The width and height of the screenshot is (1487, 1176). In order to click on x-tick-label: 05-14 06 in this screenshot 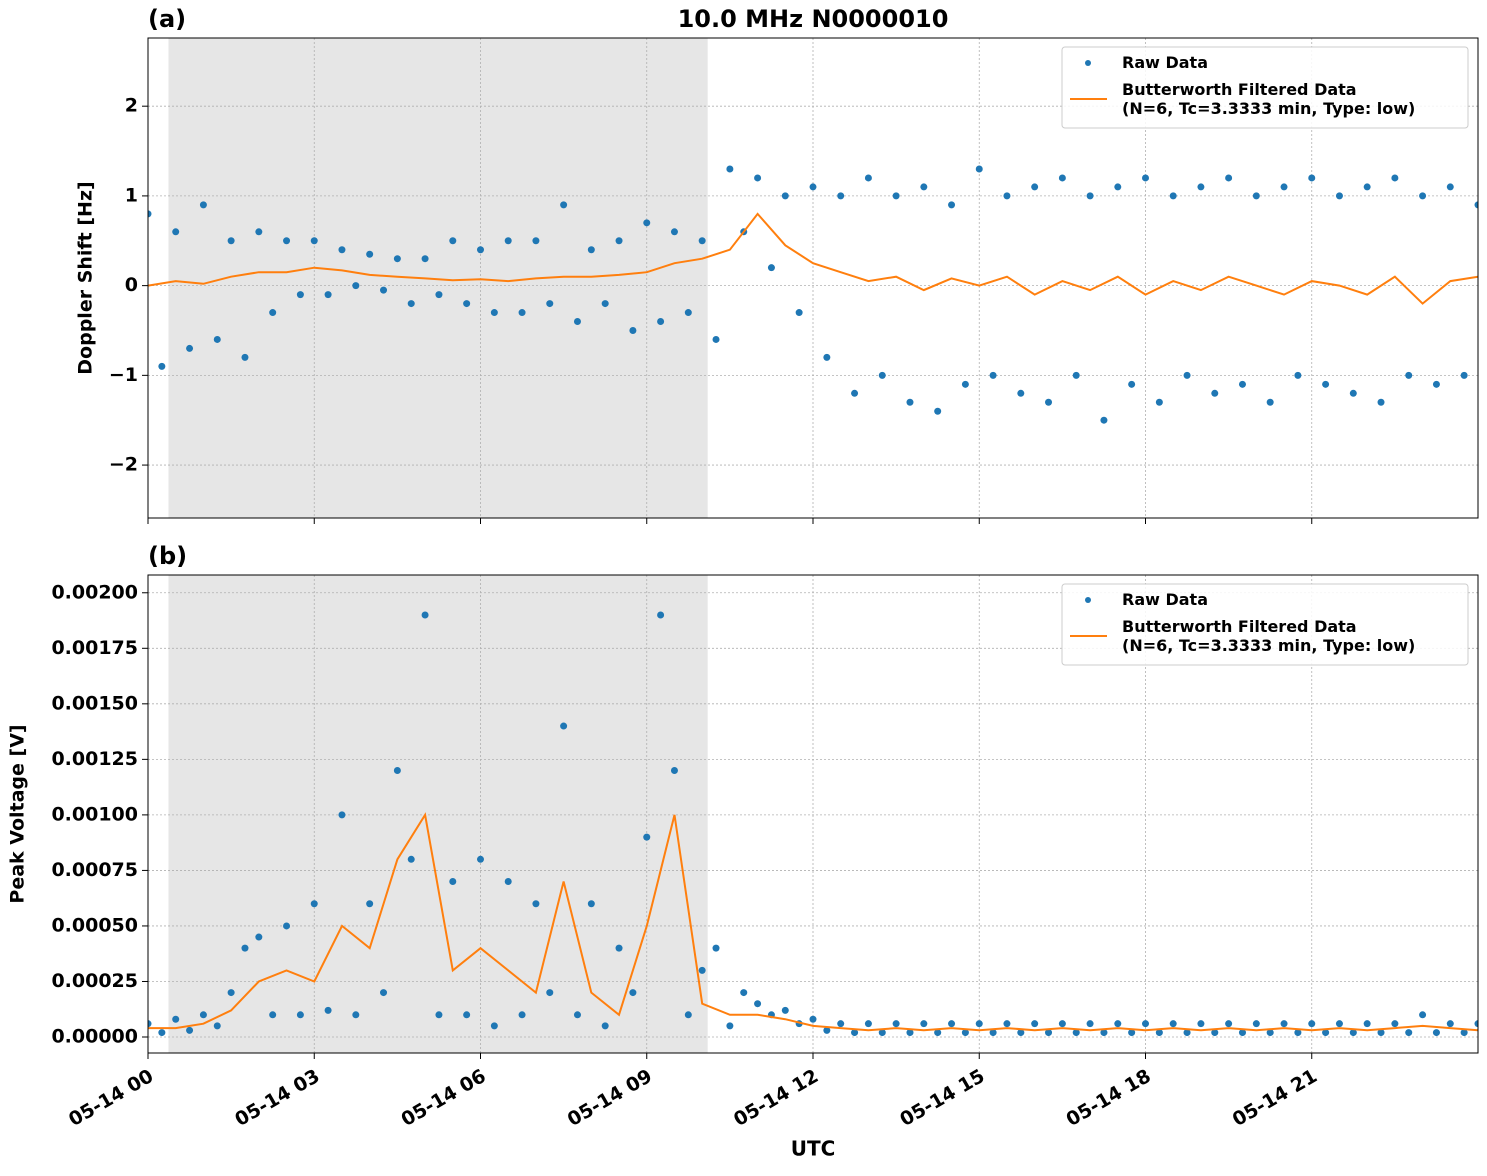, I will do `click(443, 1098)`.